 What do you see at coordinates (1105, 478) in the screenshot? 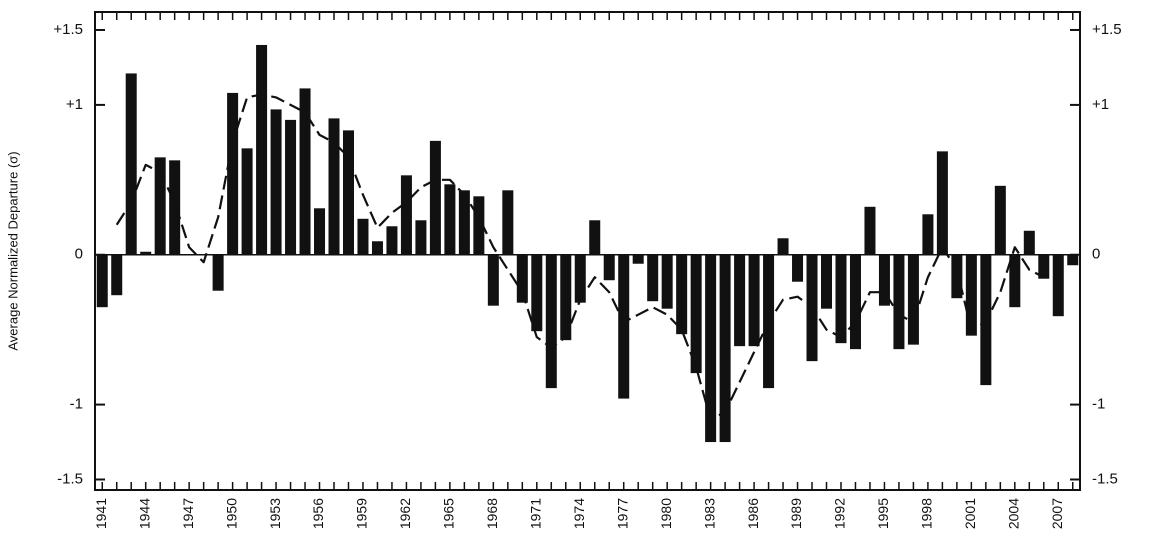
I see `y2-tick-label: -1.5` at bounding box center [1105, 478].